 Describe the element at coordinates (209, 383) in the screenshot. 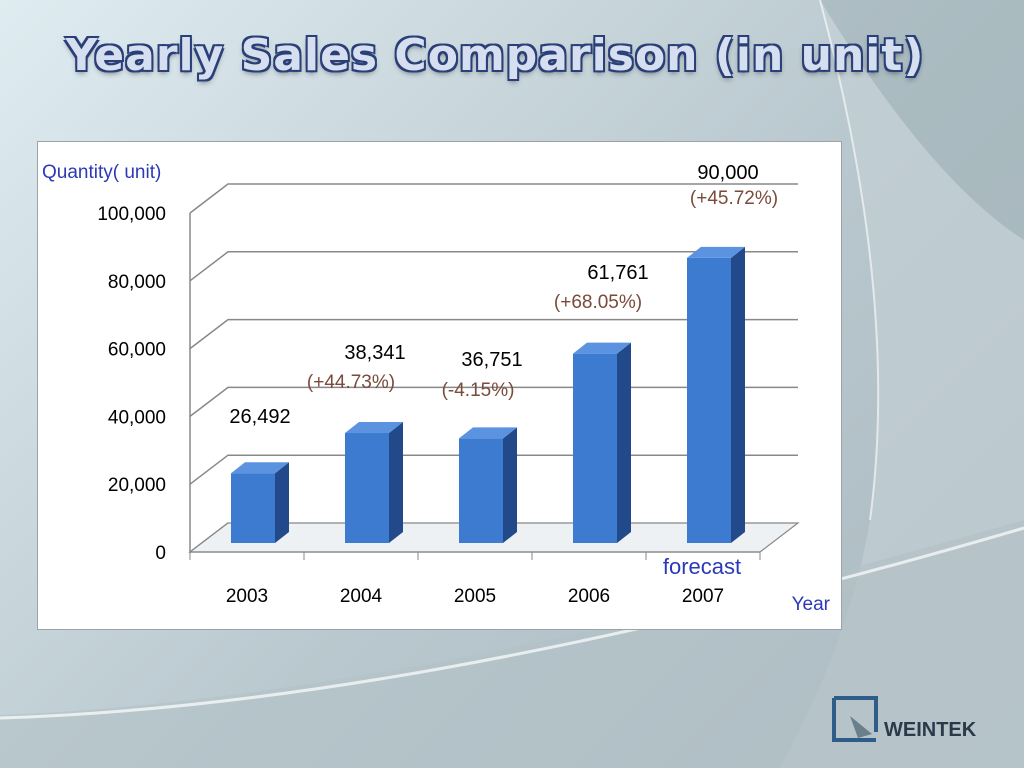

I see `back-wall-edge` at that location.